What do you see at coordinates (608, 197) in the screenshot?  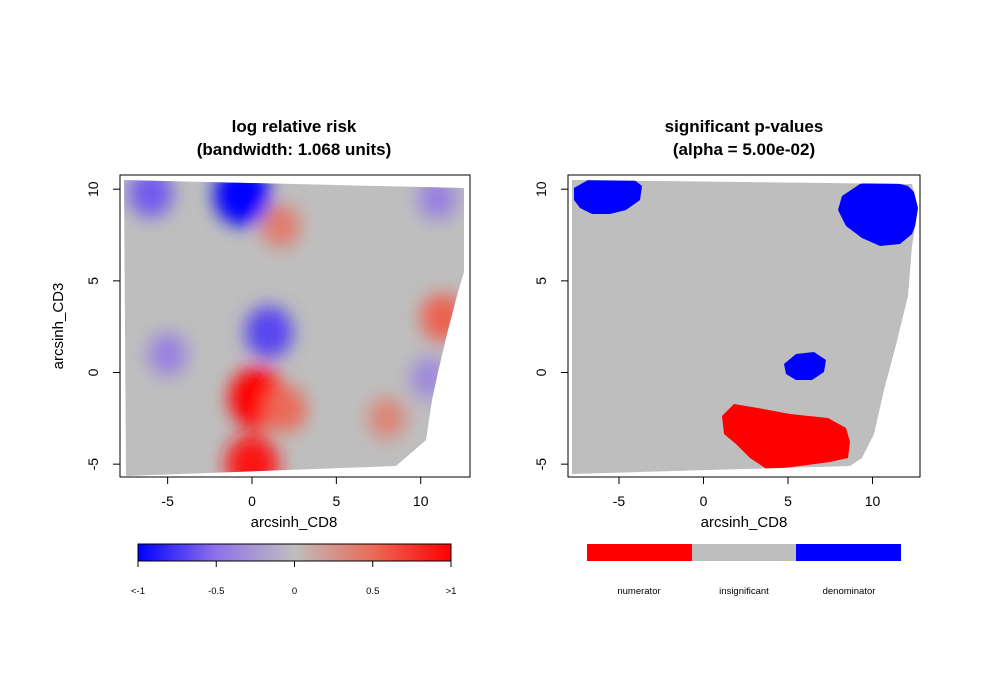 I see `denominator-region-top-left` at bounding box center [608, 197].